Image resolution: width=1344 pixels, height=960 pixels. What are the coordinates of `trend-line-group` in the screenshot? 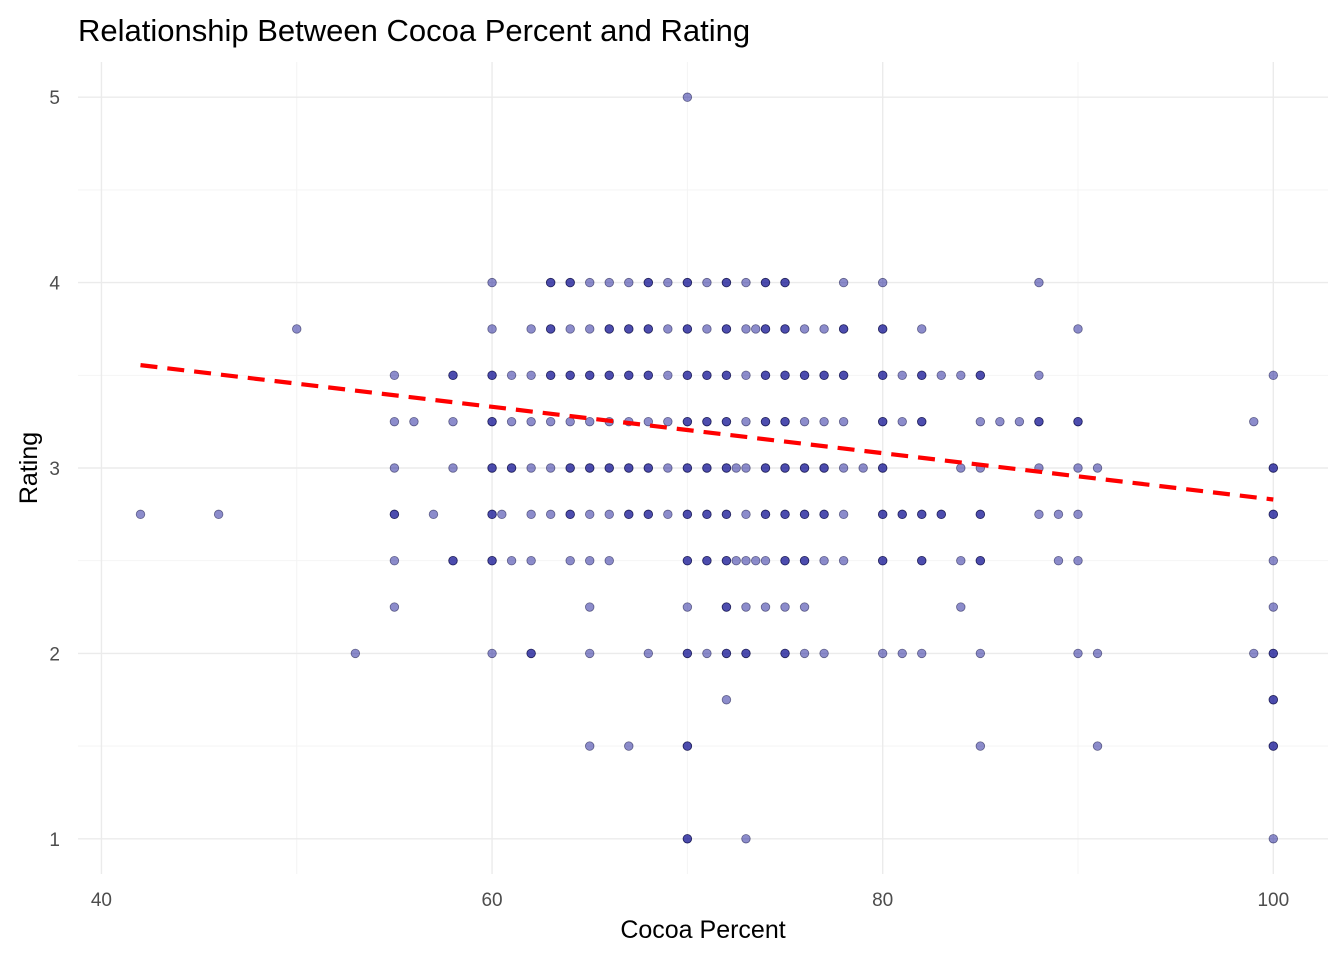 It's located at (707, 432).